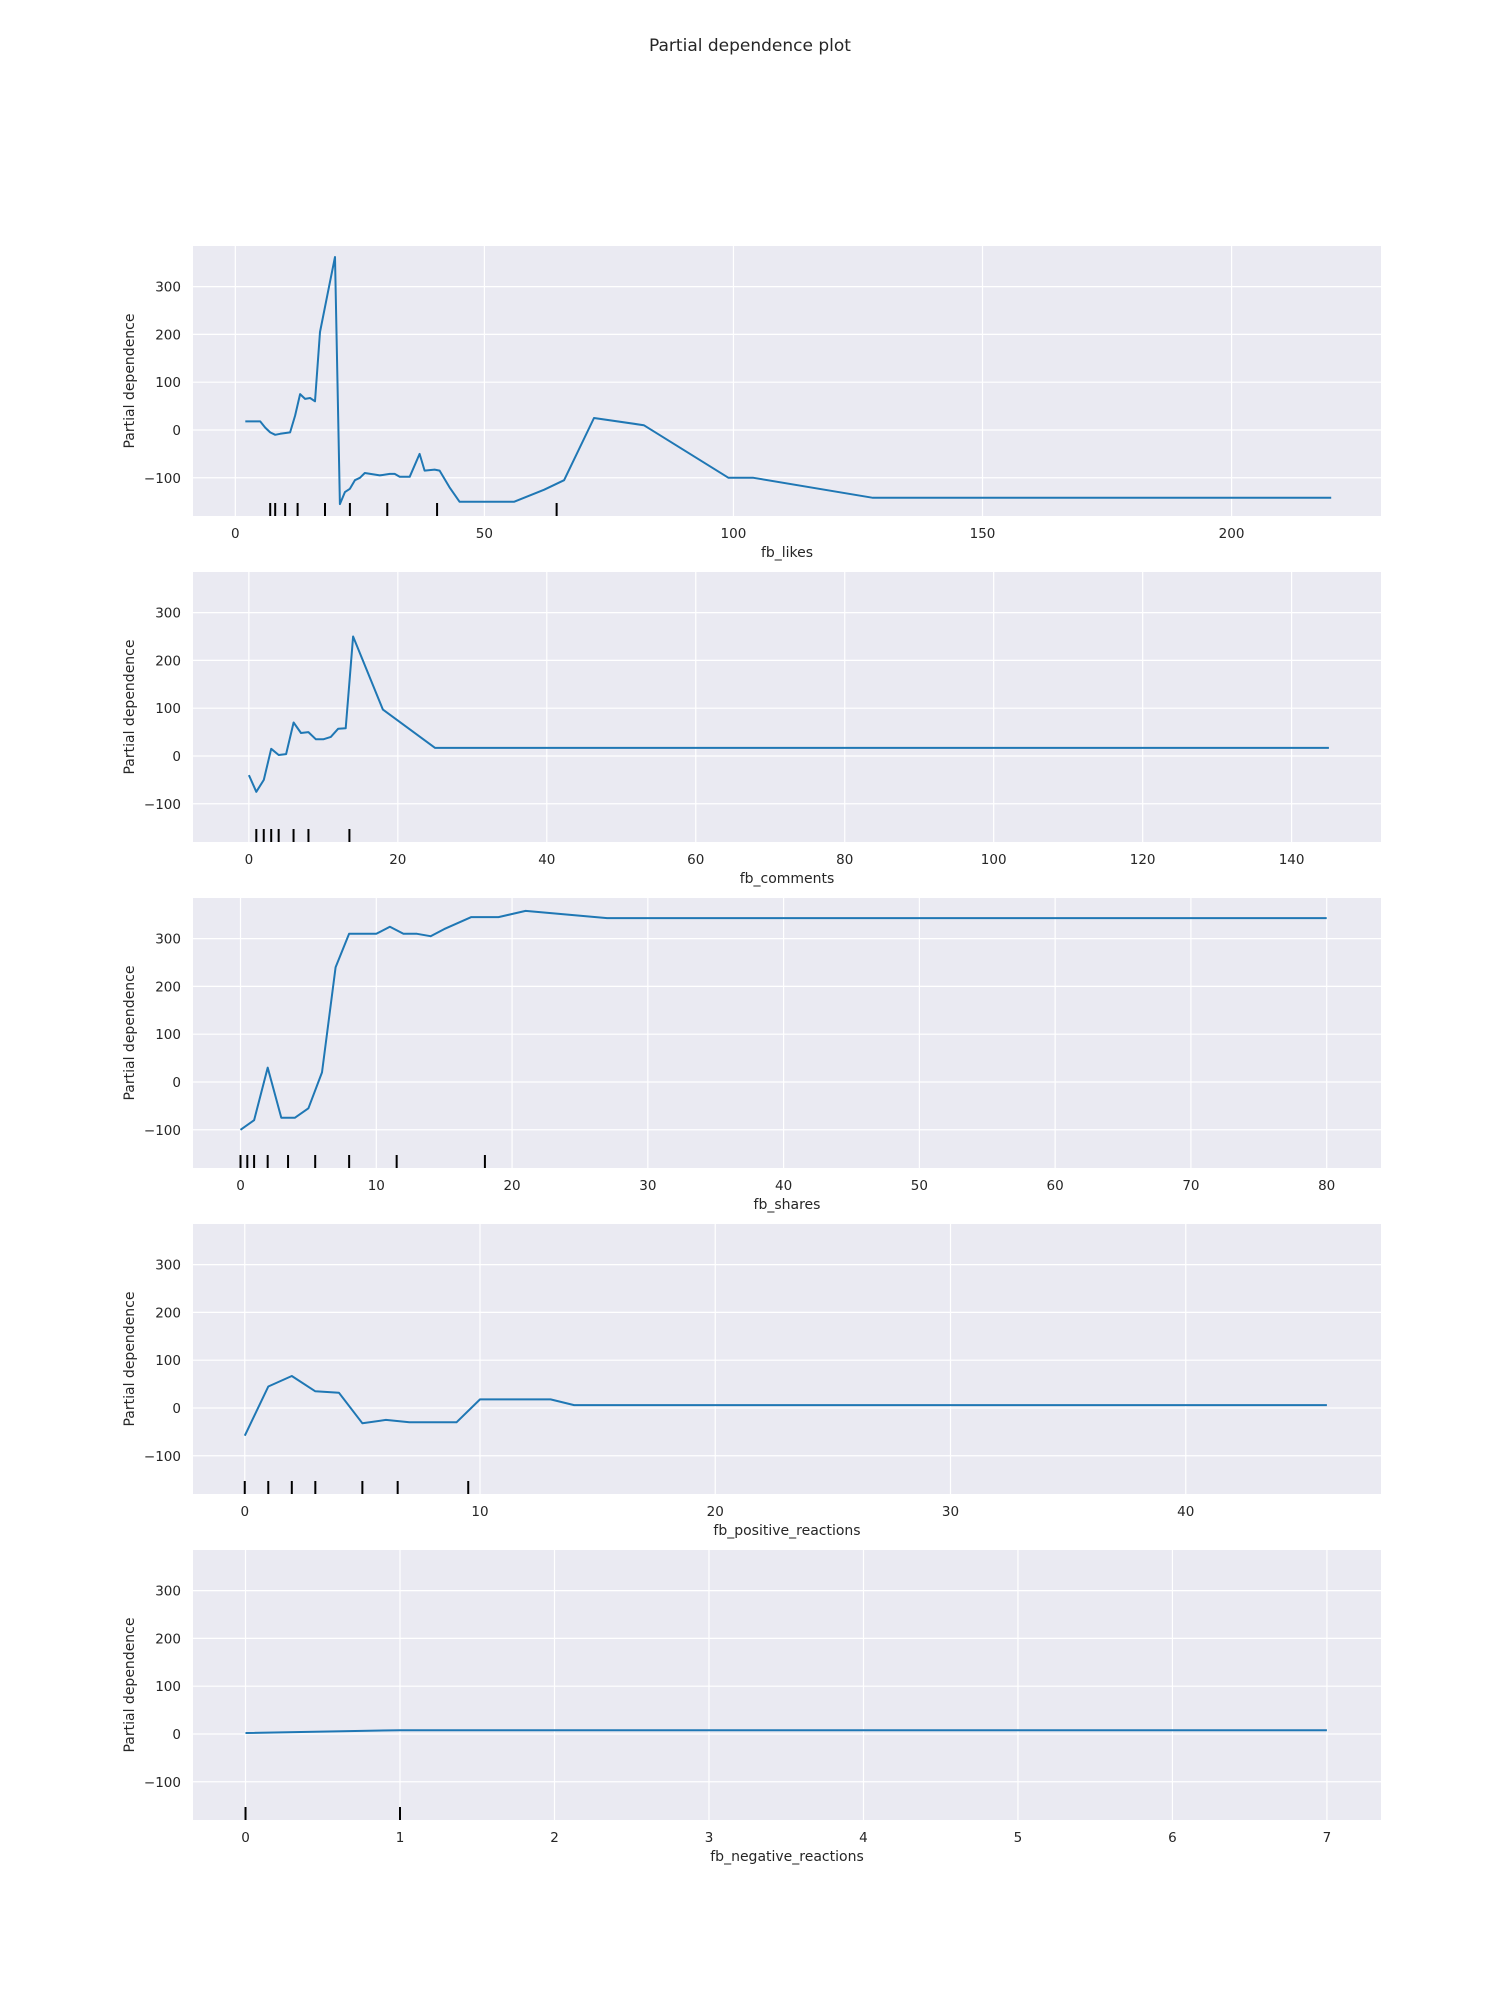  Describe the element at coordinates (1327, 1838) in the screenshot. I see `x-tick-label: 7` at that location.